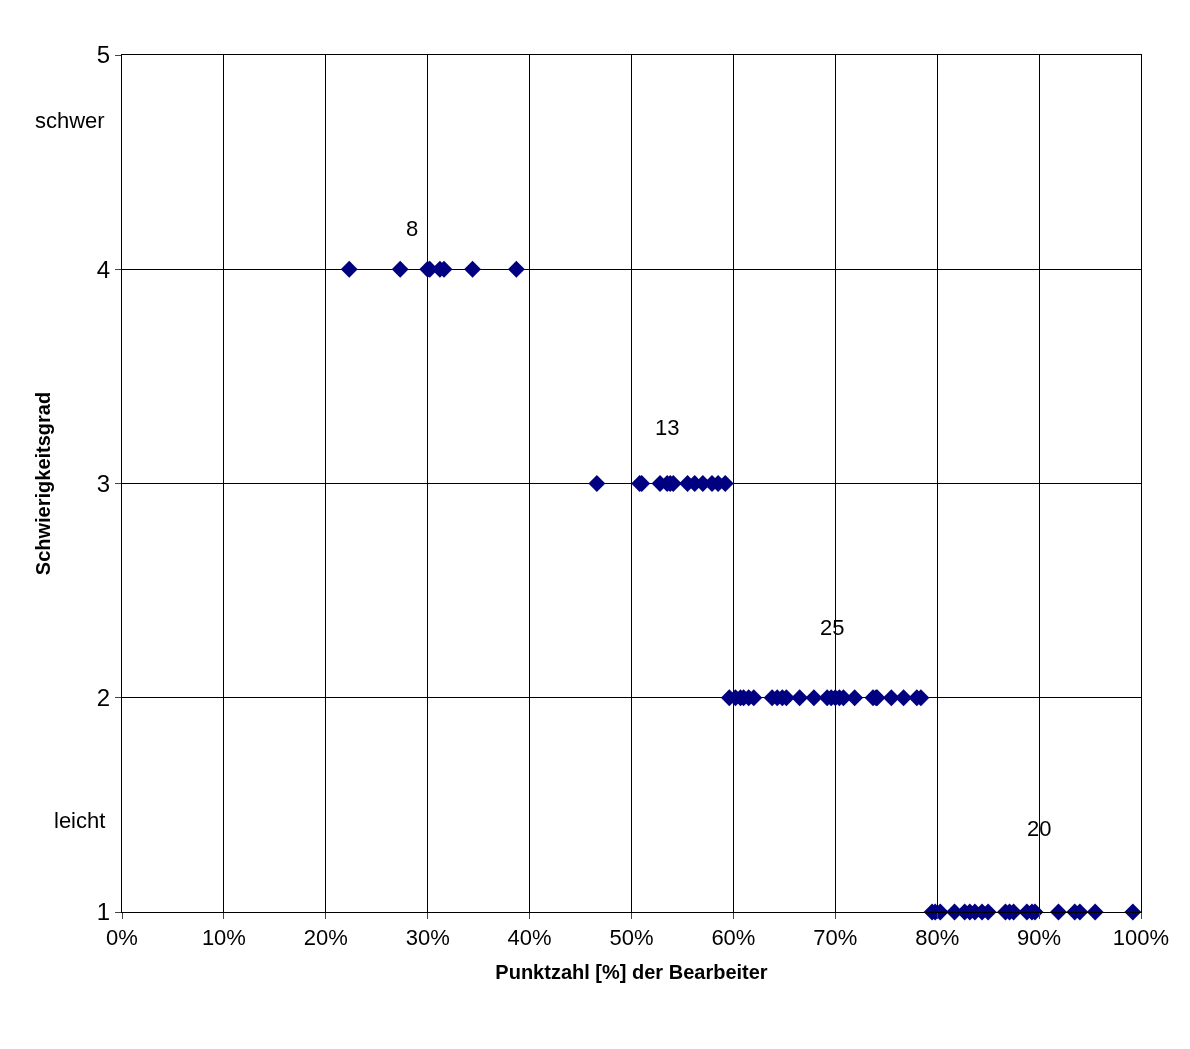 The width and height of the screenshot is (1190, 1049). I want to click on x-tick-label: 100%, so click(1141, 938).